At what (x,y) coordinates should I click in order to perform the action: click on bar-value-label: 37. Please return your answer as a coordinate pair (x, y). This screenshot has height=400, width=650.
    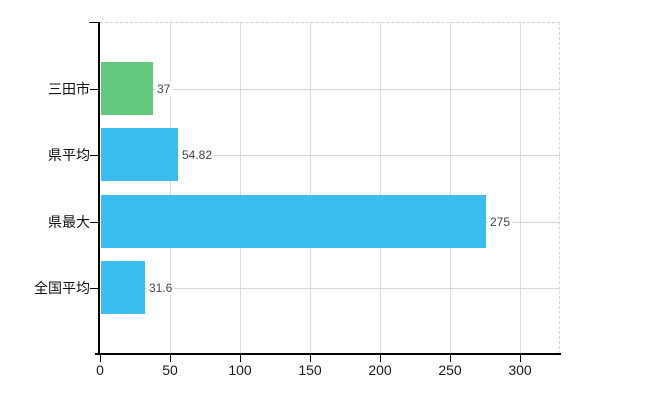
    Looking at the image, I should click on (164, 89).